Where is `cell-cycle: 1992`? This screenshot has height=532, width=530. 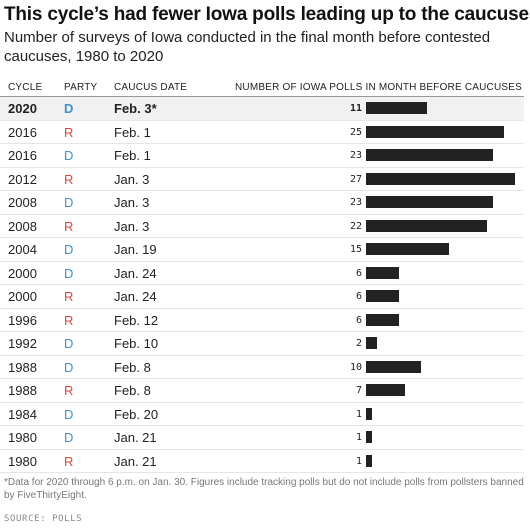
cell-cycle: 1992 is located at coordinates (22, 343).